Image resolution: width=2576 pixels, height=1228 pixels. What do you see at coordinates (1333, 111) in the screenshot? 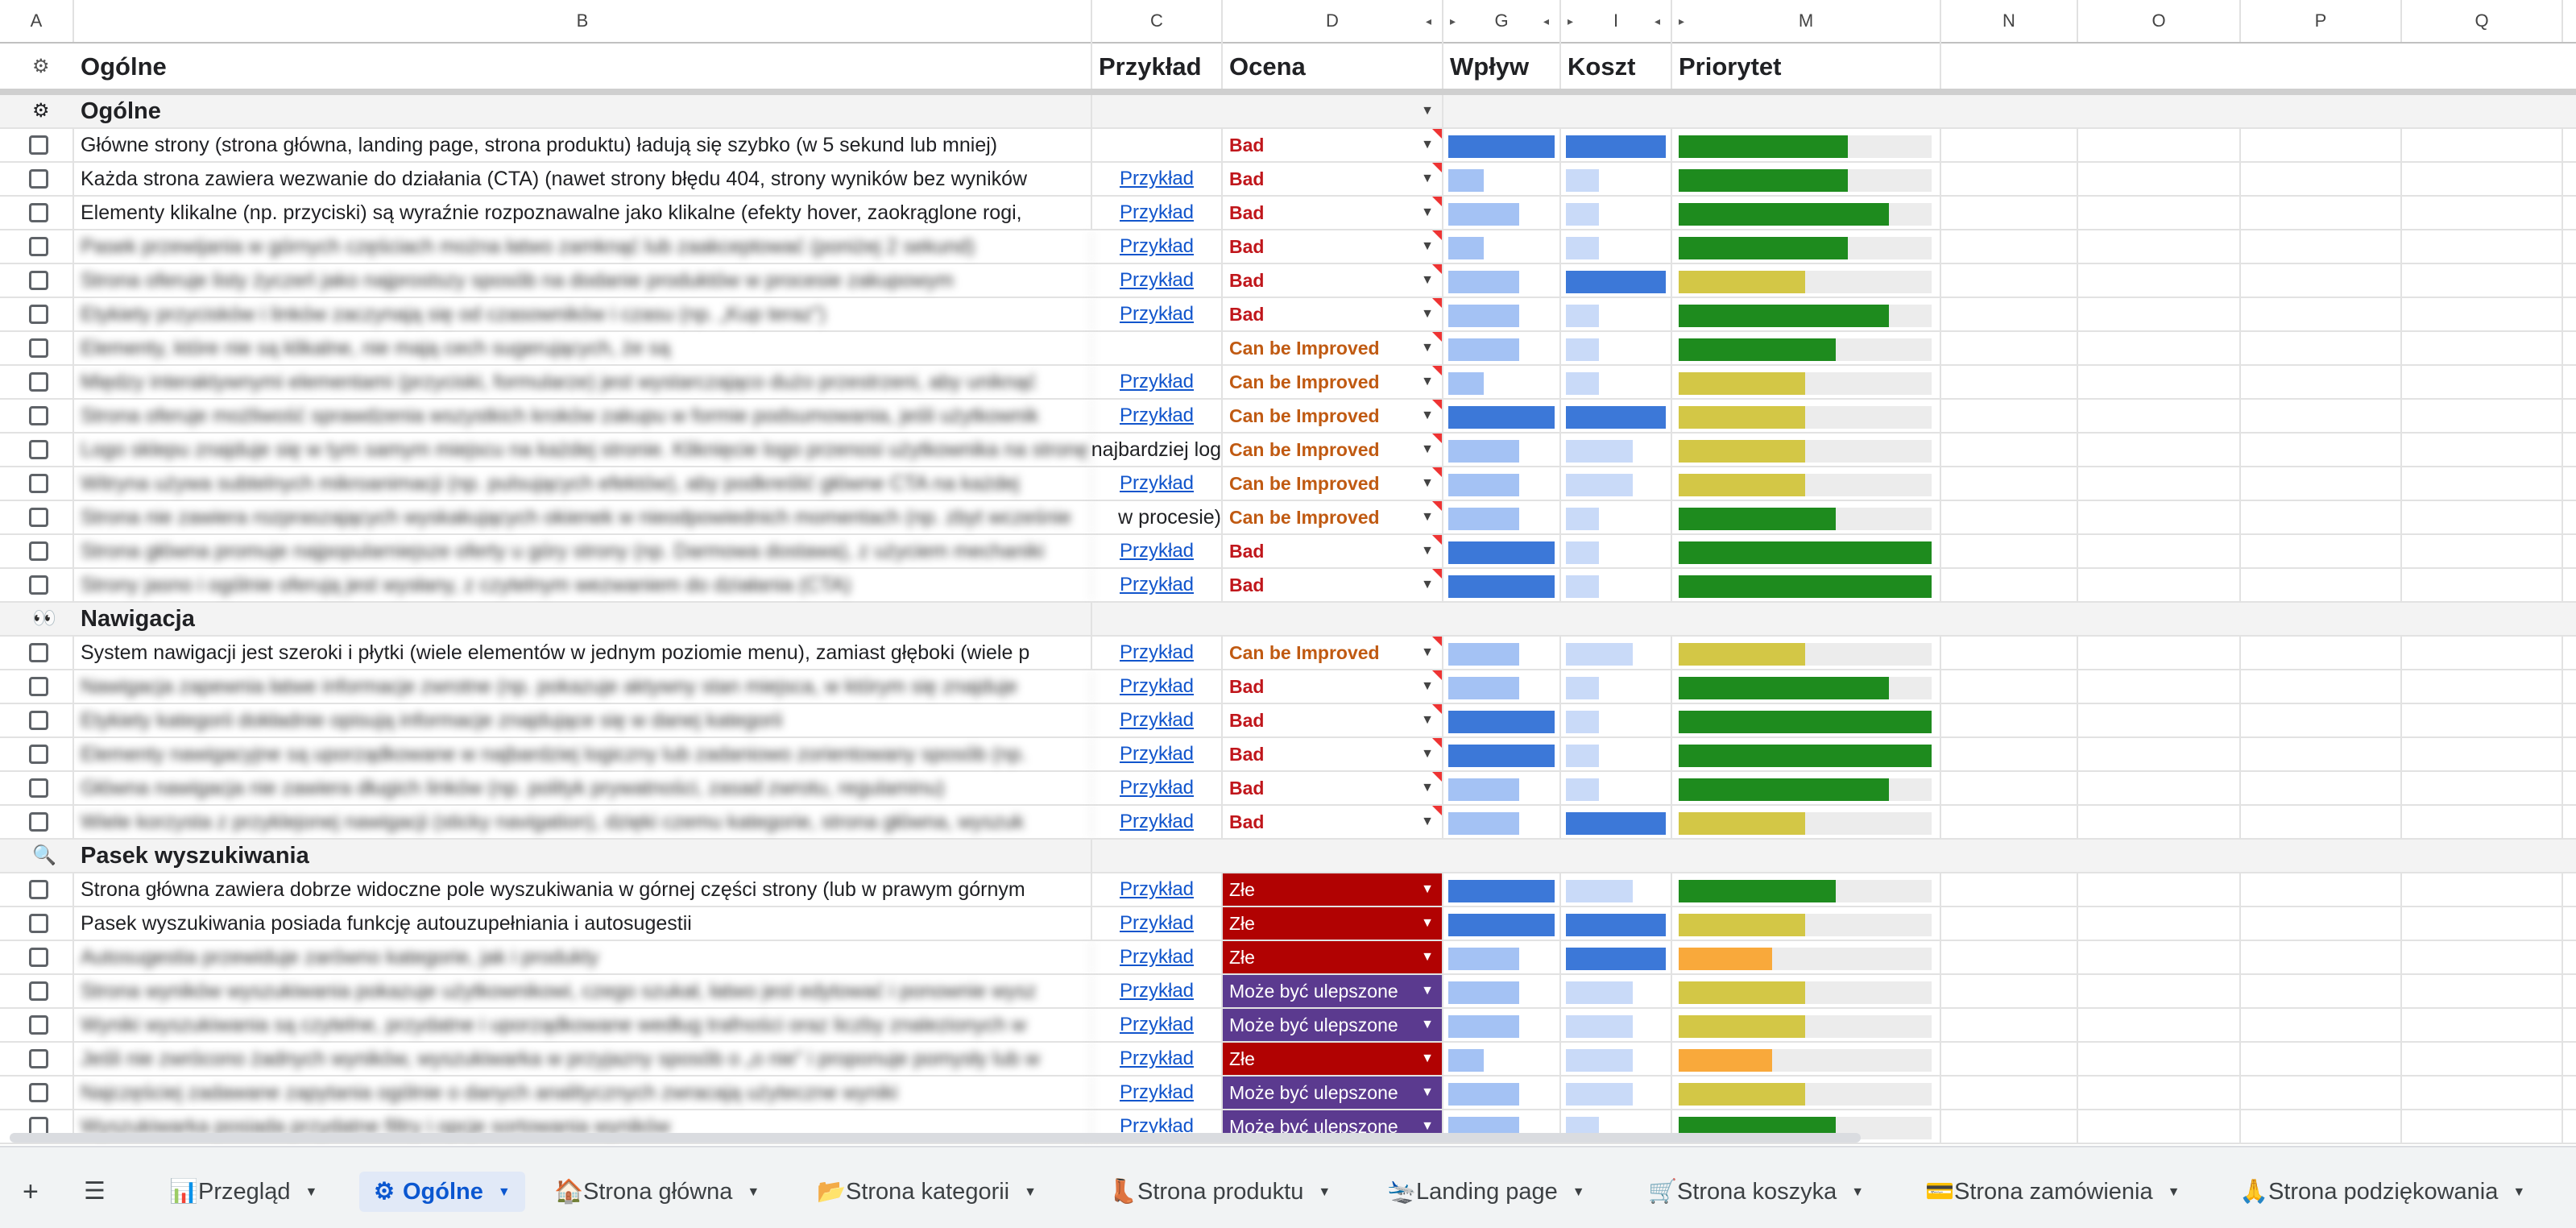
I see `section-dropdown: ▼` at bounding box center [1333, 111].